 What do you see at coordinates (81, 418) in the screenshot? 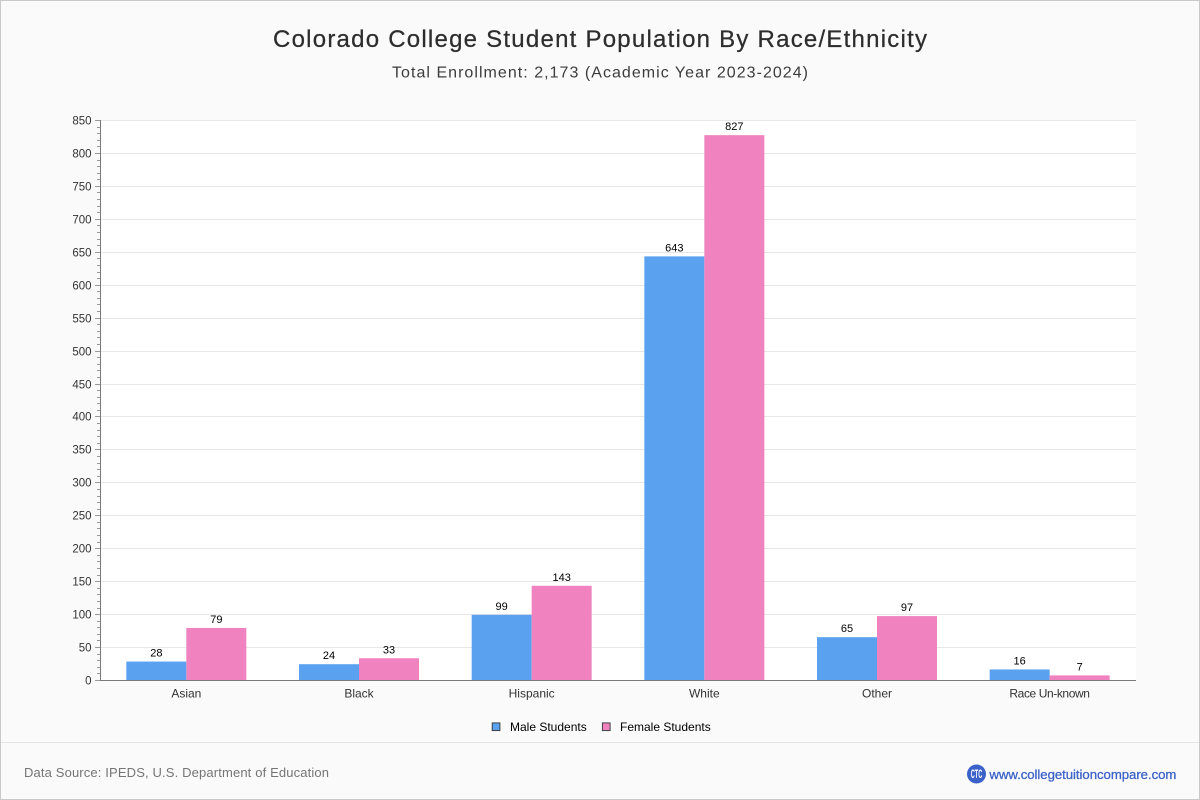
I see `svg-text: 400` at bounding box center [81, 418].